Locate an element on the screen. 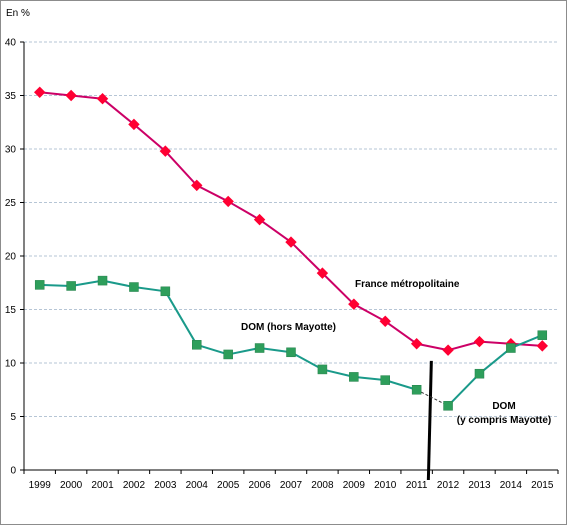 This screenshot has height=525, width=567. x-tick-label: 2007 is located at coordinates (291, 485).